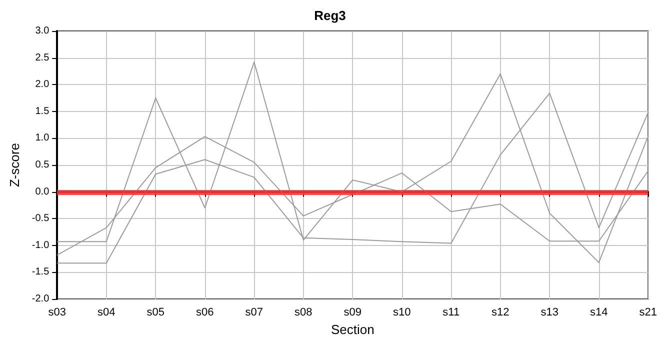 This screenshot has height=360, width=660. What do you see at coordinates (42, 111) in the screenshot?
I see `y-tick-label: 1.5` at bounding box center [42, 111].